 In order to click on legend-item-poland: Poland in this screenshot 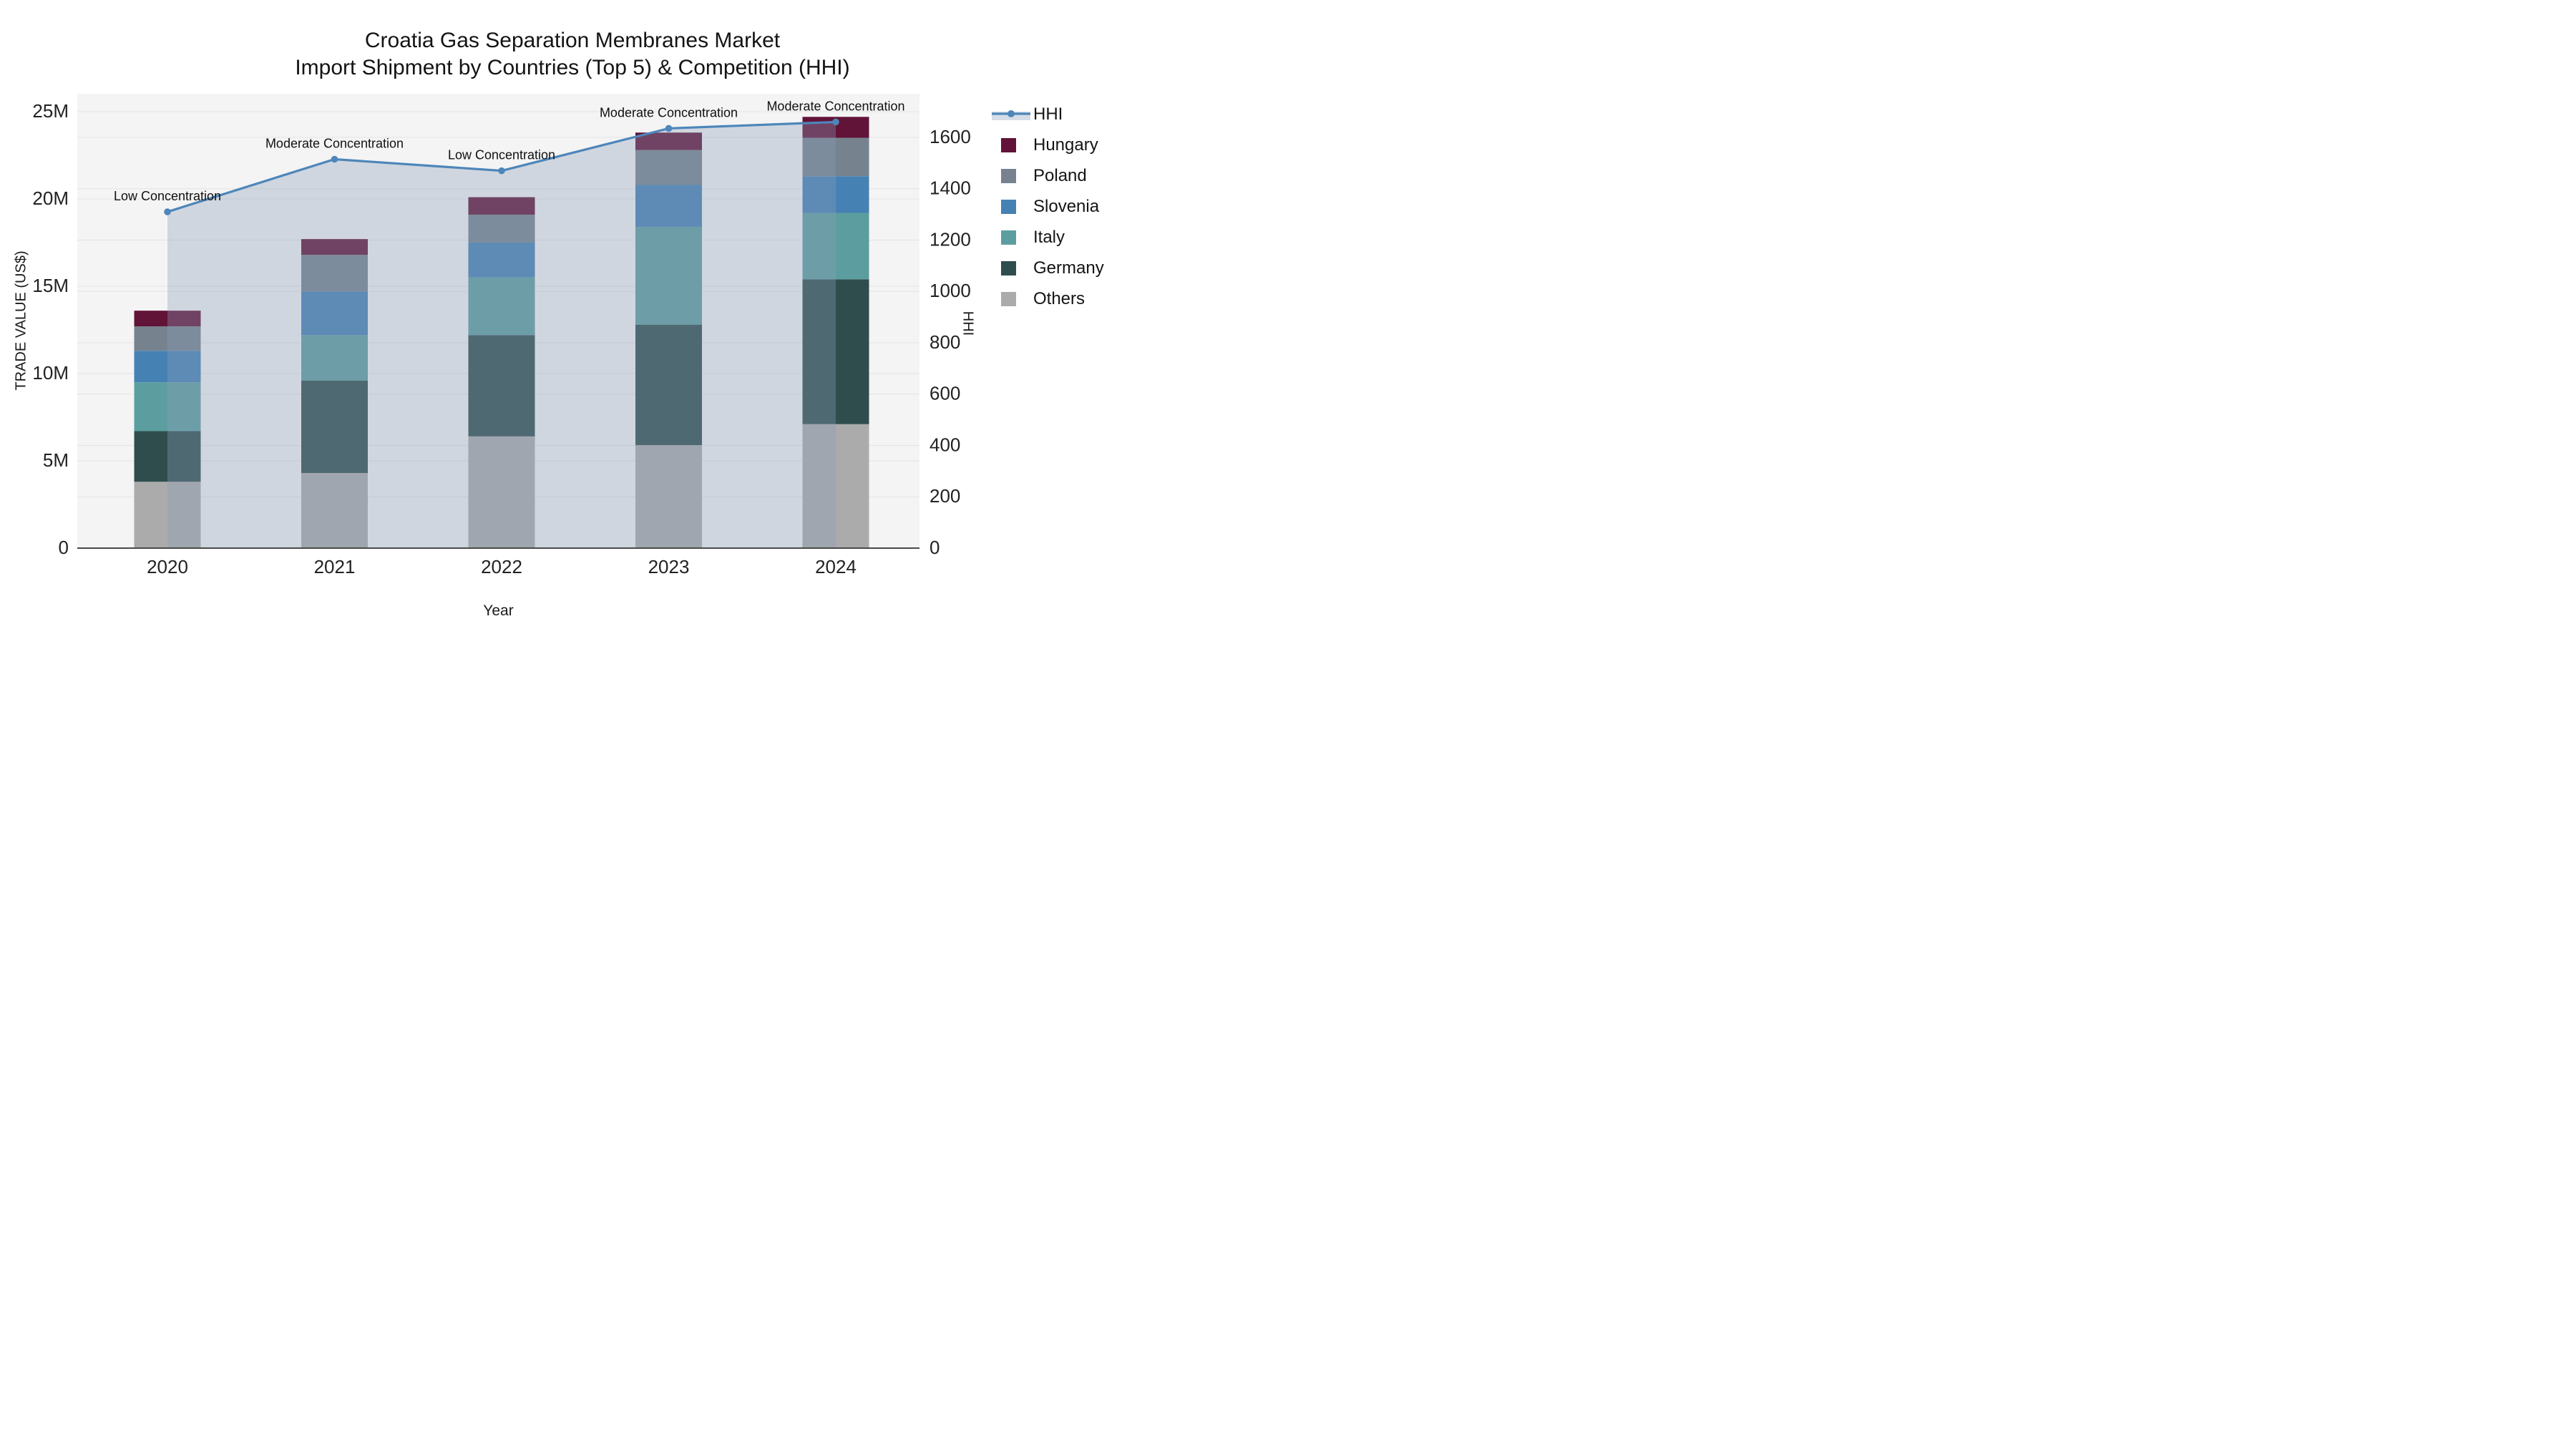, I will do `click(1048, 175)`.